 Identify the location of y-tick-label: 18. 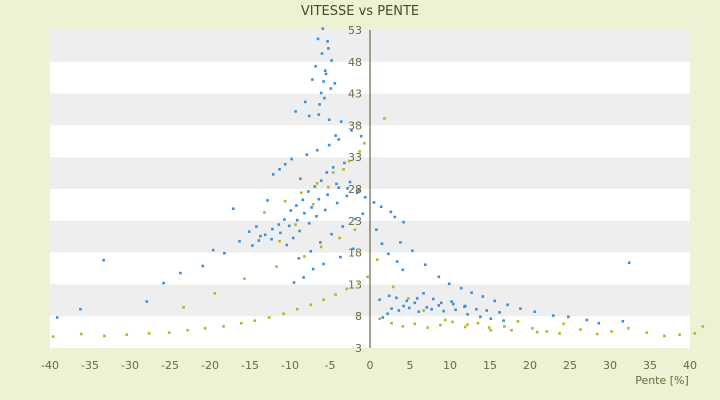
(355, 253).